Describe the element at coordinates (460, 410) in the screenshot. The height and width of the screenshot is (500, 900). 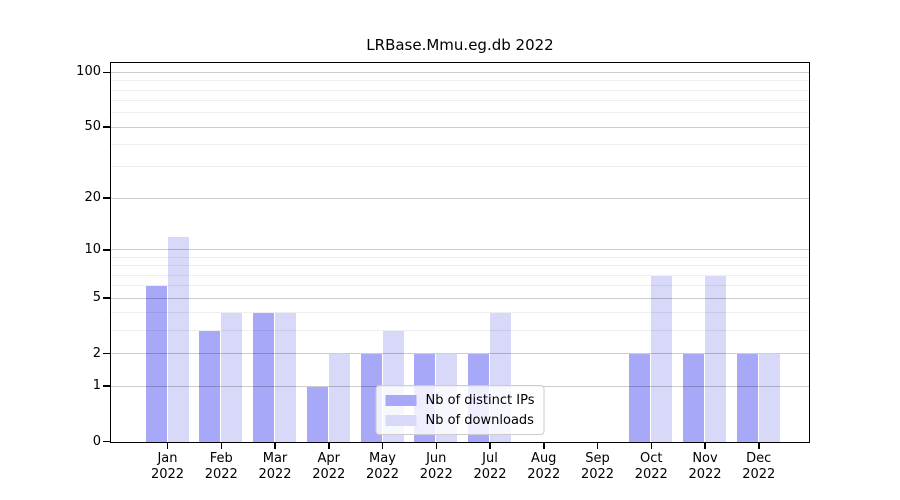
I see `legend: Nb of distinct IPs Nb of downloads` at that location.